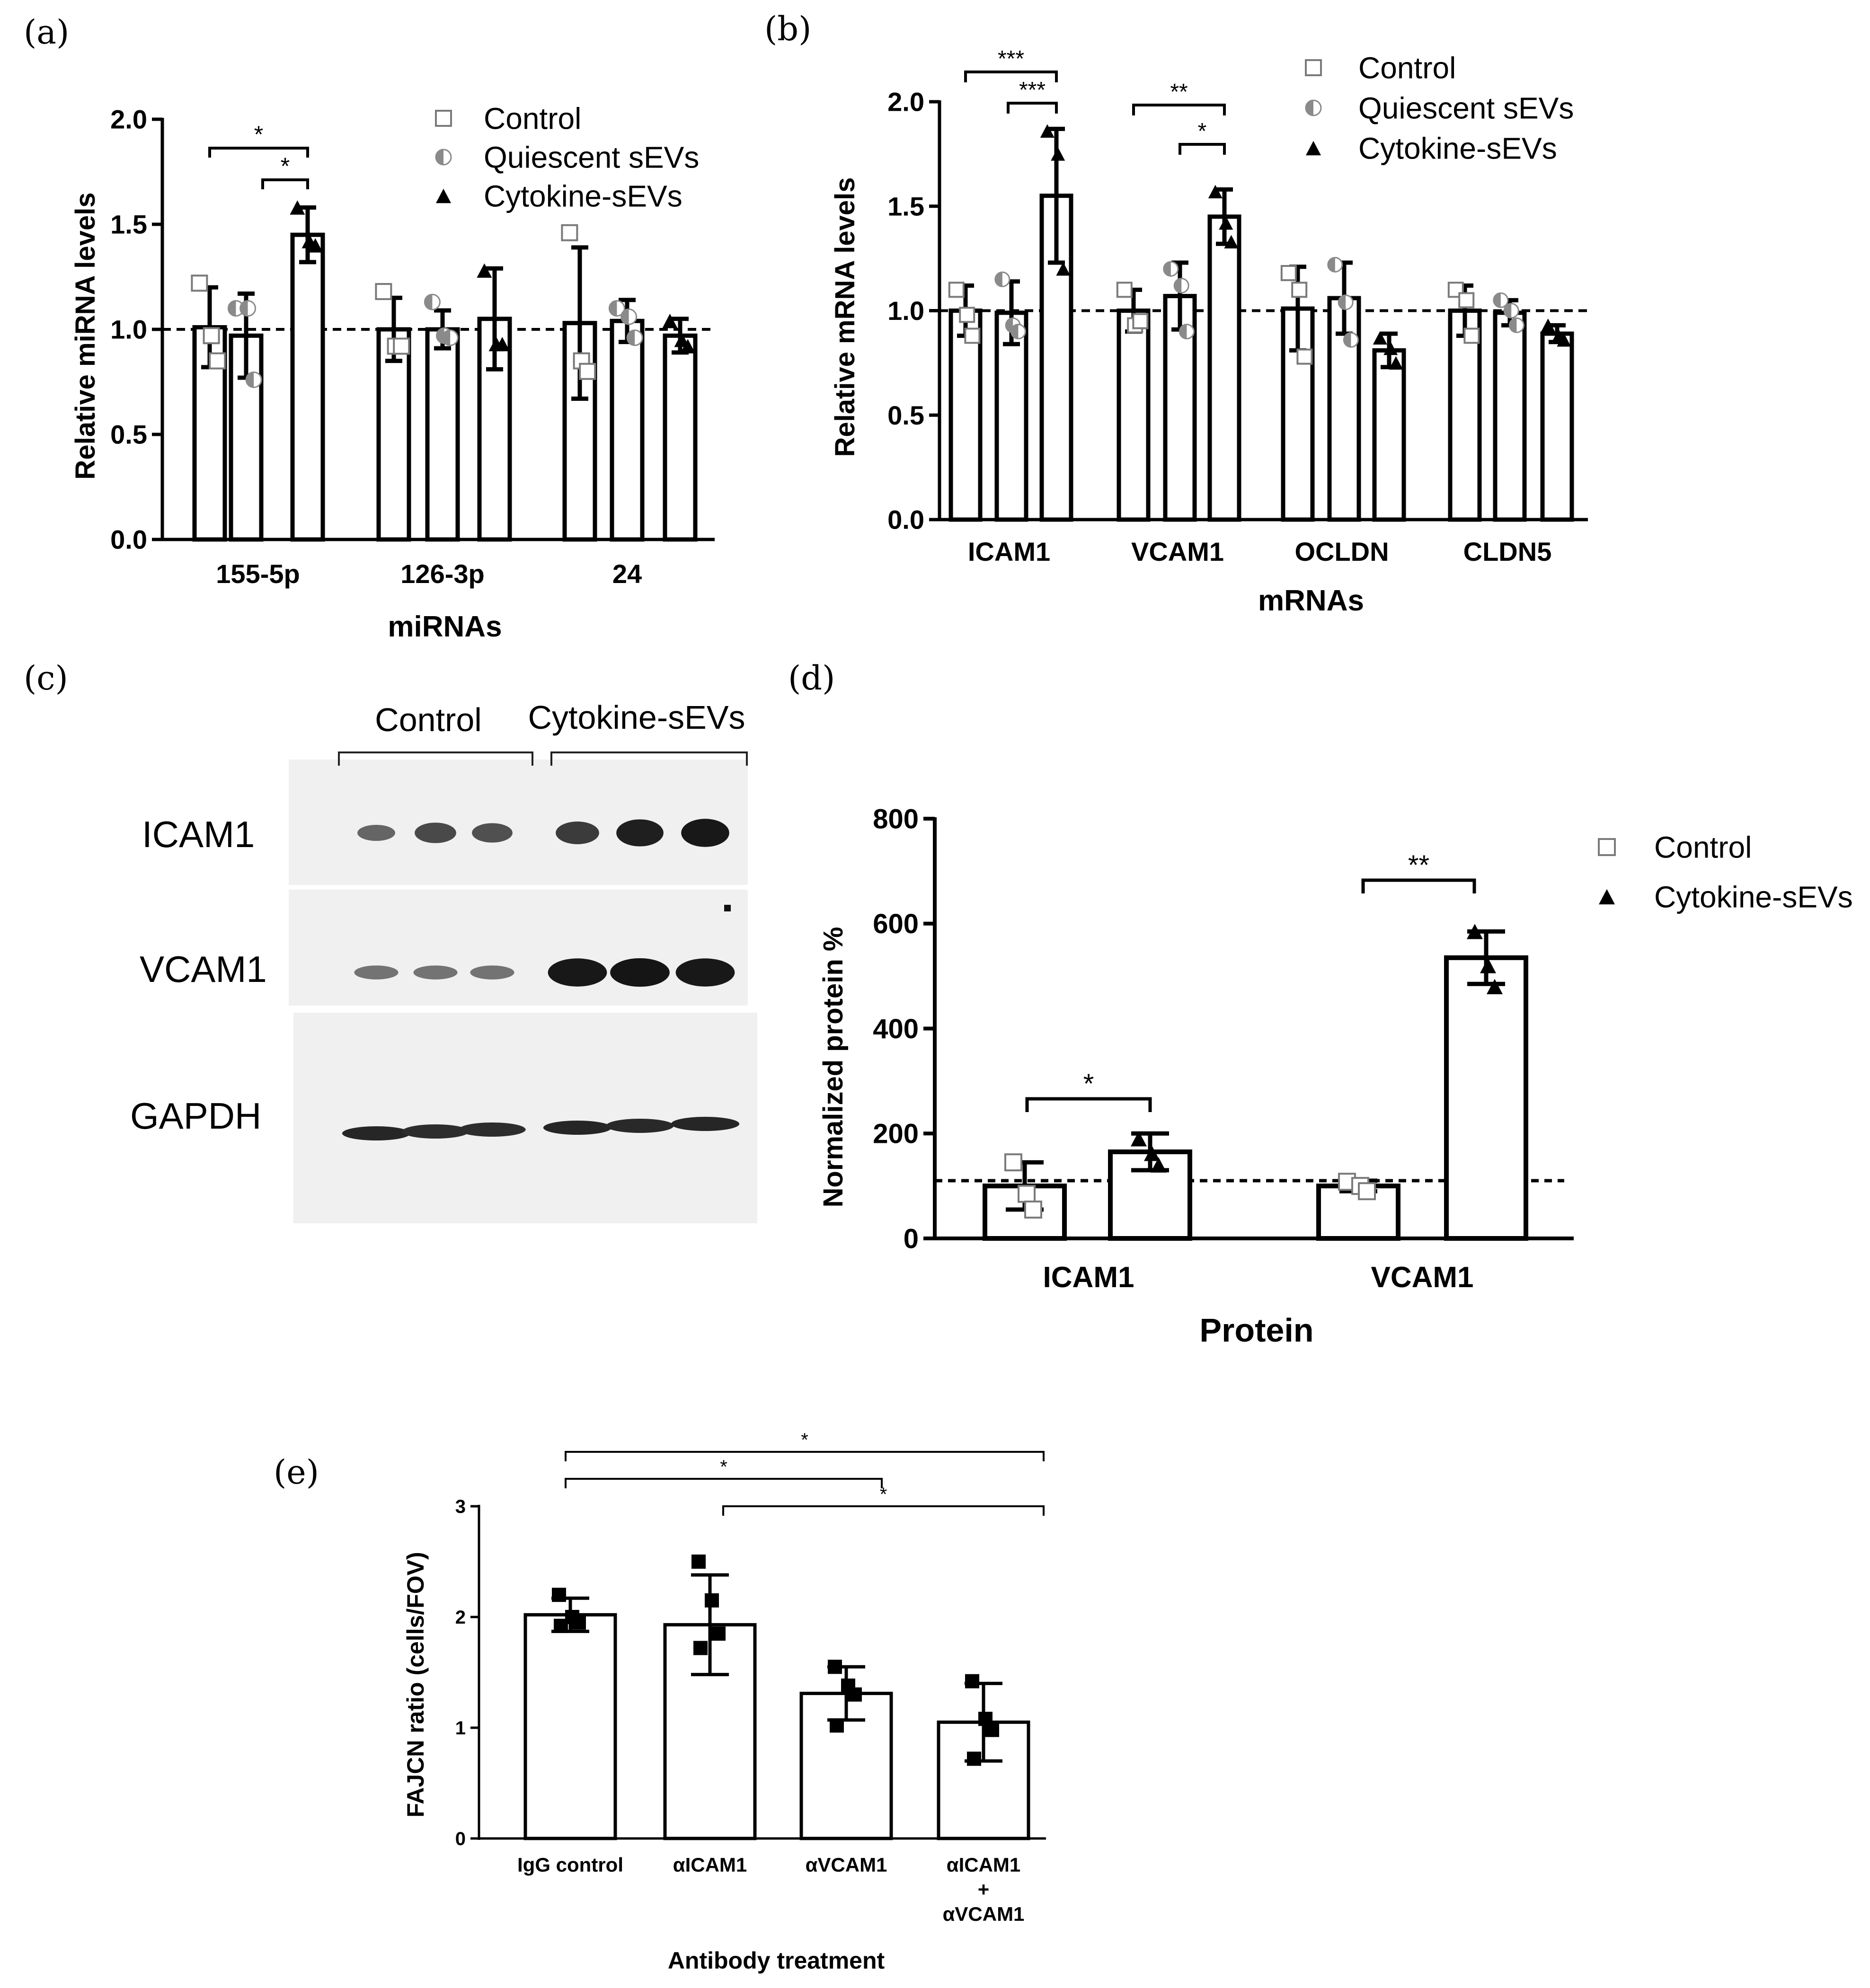 Image resolution: width=1870 pixels, height=1988 pixels. I want to click on blot-group-bracket-cytokine, so click(649, 759).